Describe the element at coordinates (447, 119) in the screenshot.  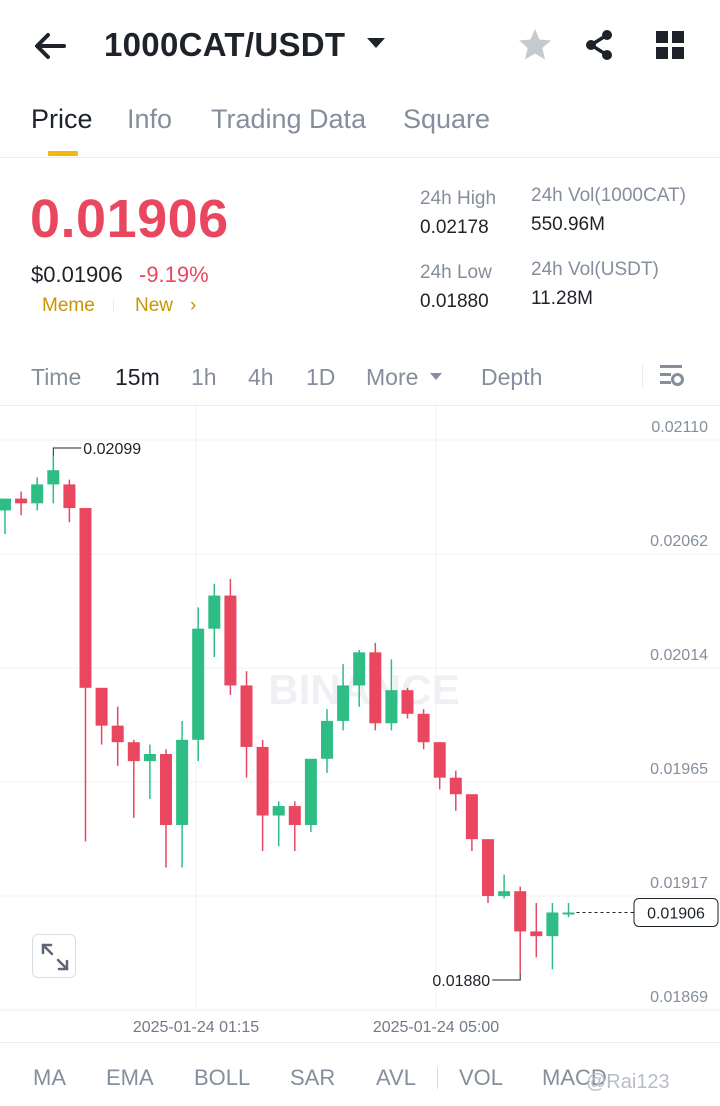
I see `tab-square: Square` at that location.